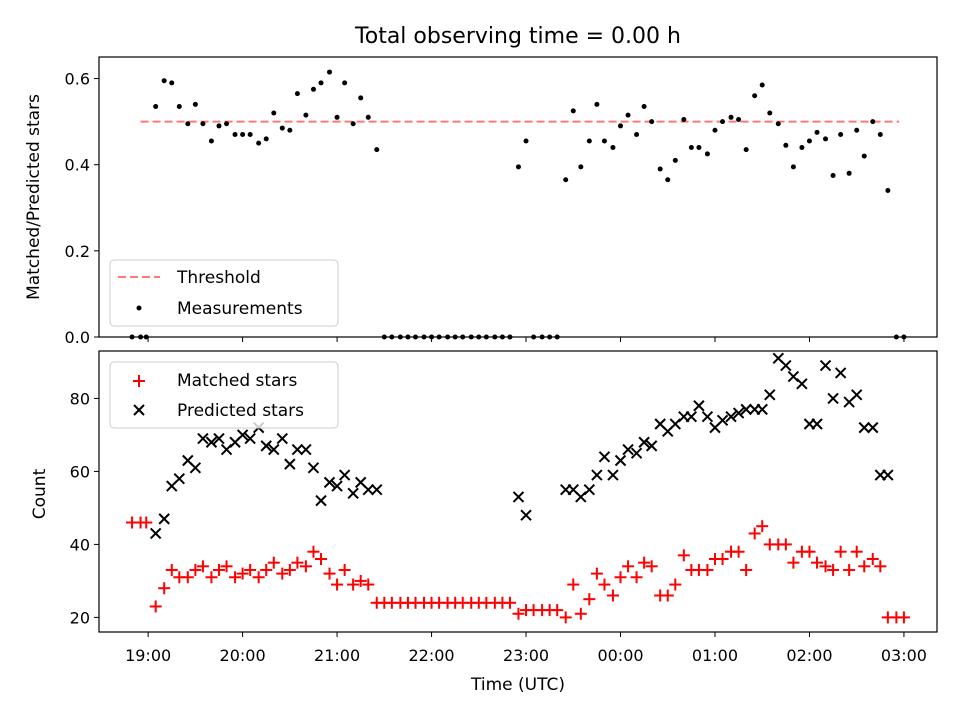 The height and width of the screenshot is (720, 960). I want to click on x-axis-label: Time (UTC), so click(517, 685).